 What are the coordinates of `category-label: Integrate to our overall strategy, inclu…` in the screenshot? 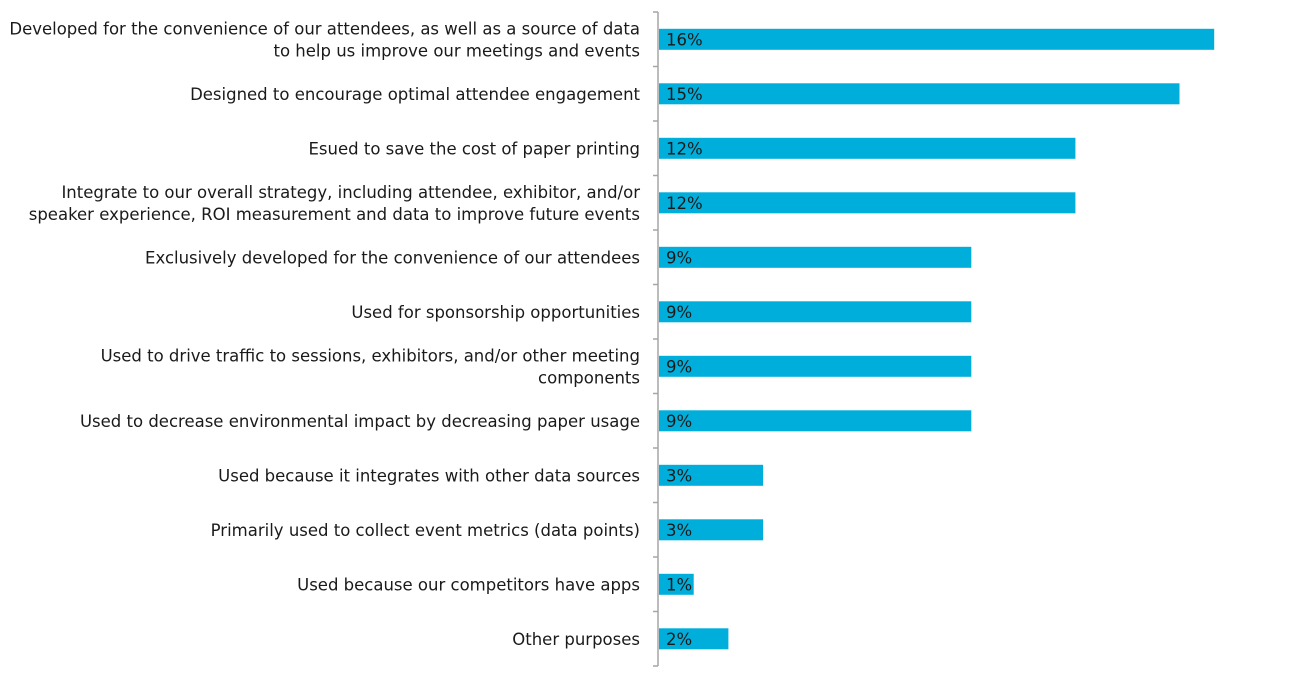 It's located at (334, 203).